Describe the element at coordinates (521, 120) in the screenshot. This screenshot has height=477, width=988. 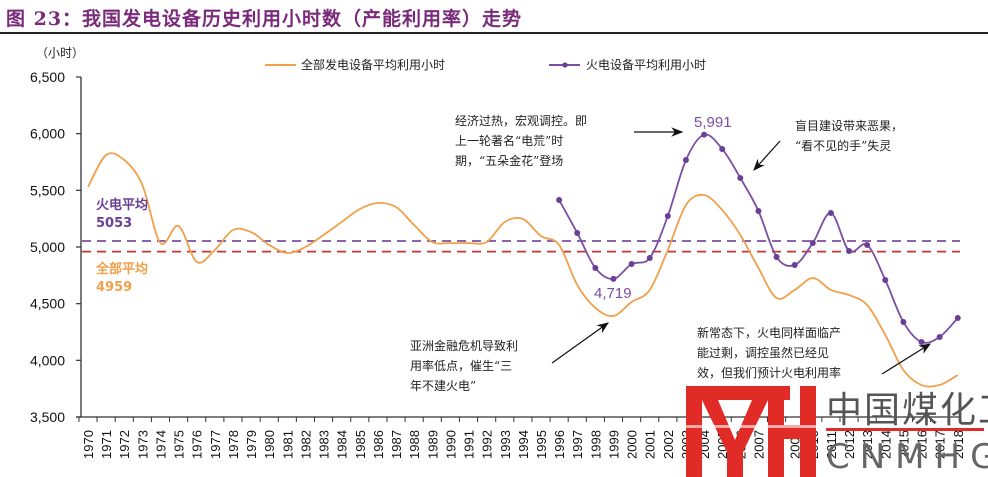
I see `annotation-text-line: 经济过热，宏观调控。即` at that location.